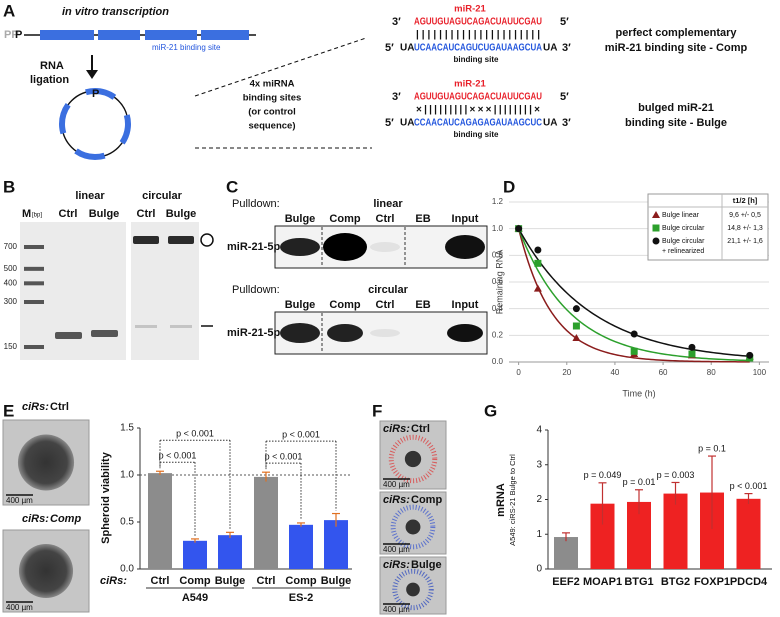 The width and height of the screenshot is (780, 617). I want to click on ladder-label: 700, so click(11, 246).